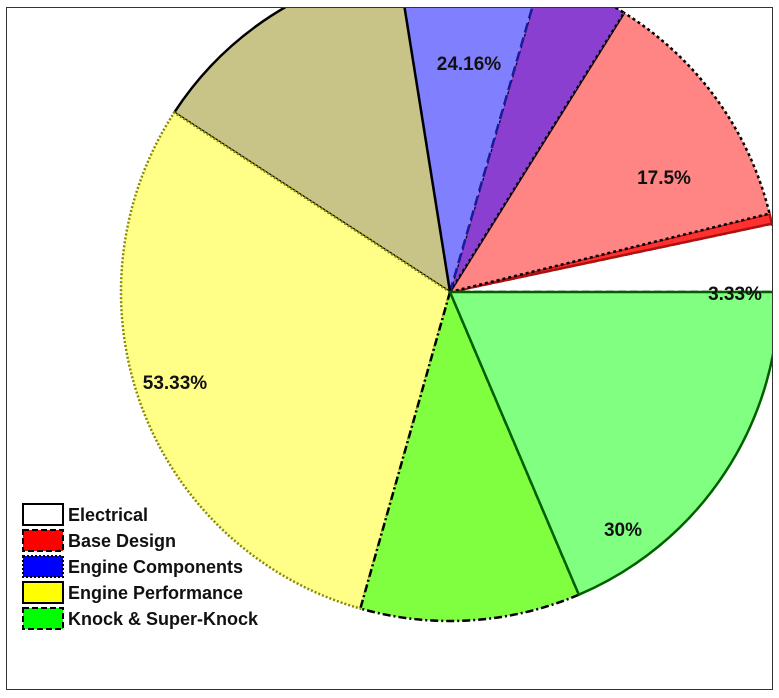 Image resolution: width=779 pixels, height=698 pixels. Describe the element at coordinates (175, 383) in the screenshot. I see `slice-label-6: 53.33%` at that location.